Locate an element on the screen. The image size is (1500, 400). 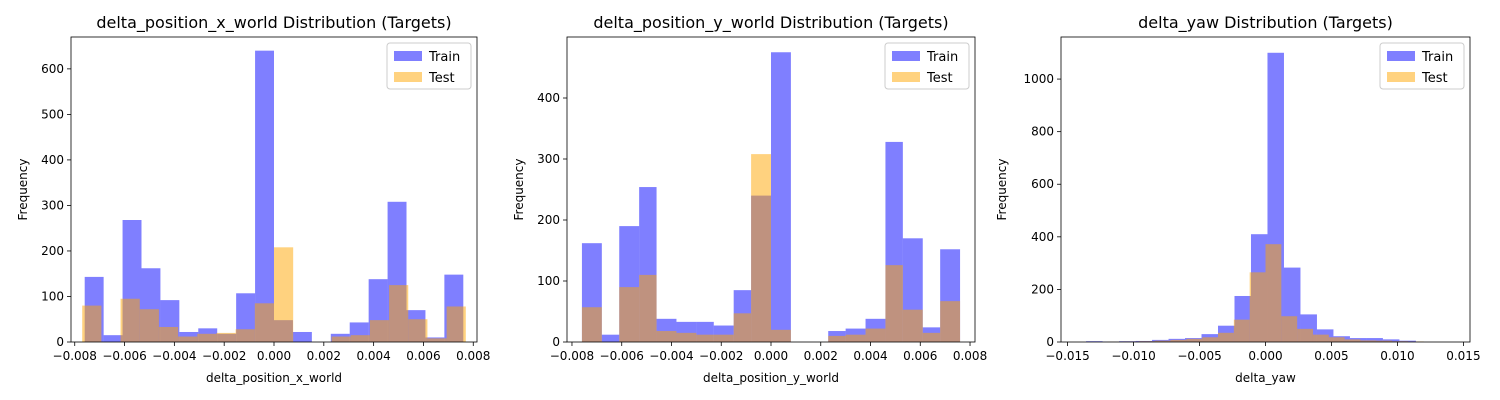
x-tick-label: −0.015 is located at coordinates (1067, 356).